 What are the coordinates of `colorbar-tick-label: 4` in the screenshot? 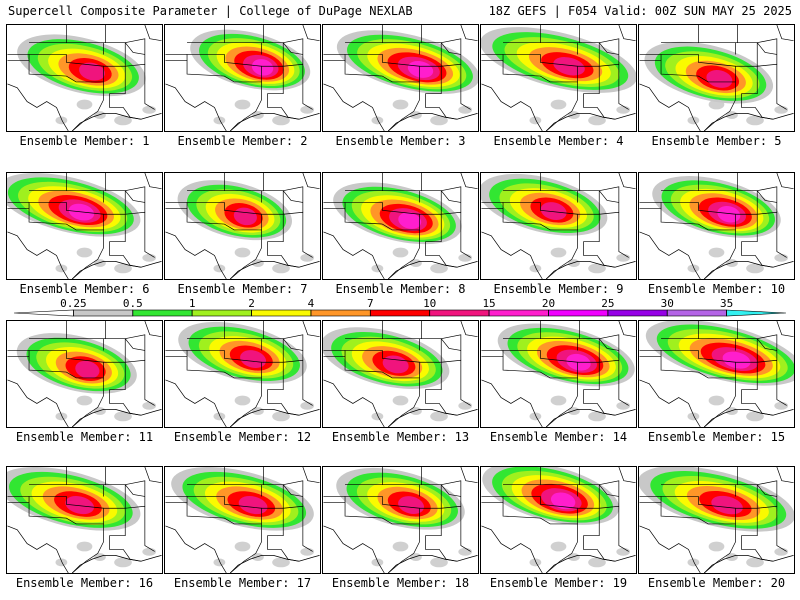 It's located at (311, 304).